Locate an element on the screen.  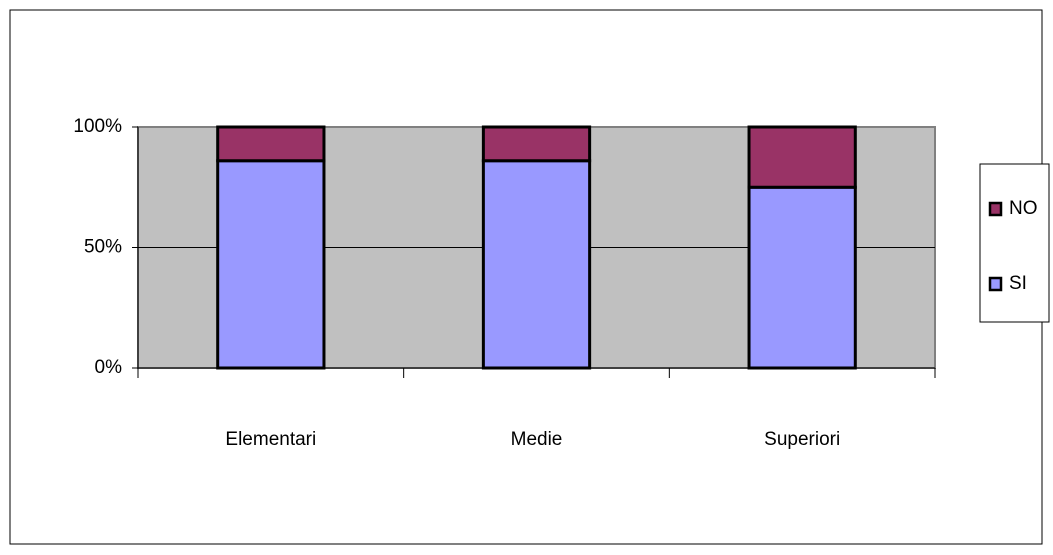
y-tick-label: 100% is located at coordinates (97, 126).